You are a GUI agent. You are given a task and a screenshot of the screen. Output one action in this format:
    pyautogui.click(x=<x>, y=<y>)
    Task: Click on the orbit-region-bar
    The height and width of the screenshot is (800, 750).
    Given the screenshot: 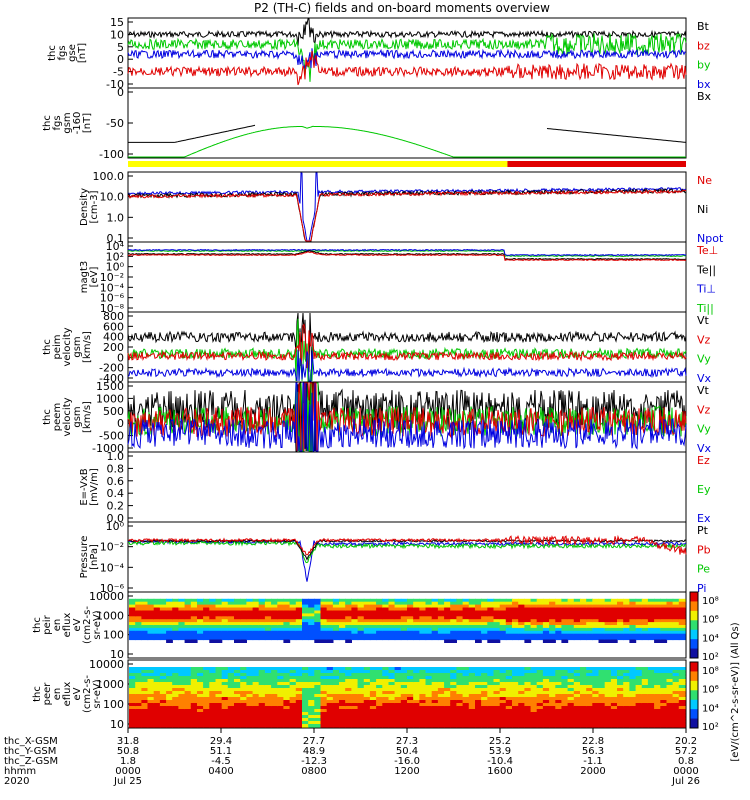 What is the action you would take?
    pyautogui.click(x=407, y=164)
    